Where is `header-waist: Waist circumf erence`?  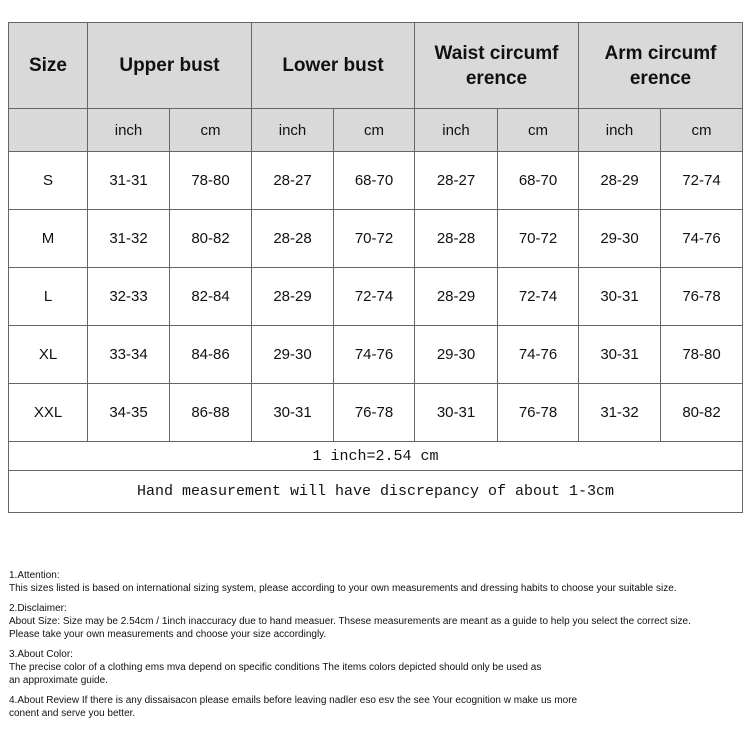
header-waist: Waist circumf erence is located at coordinates (496, 65).